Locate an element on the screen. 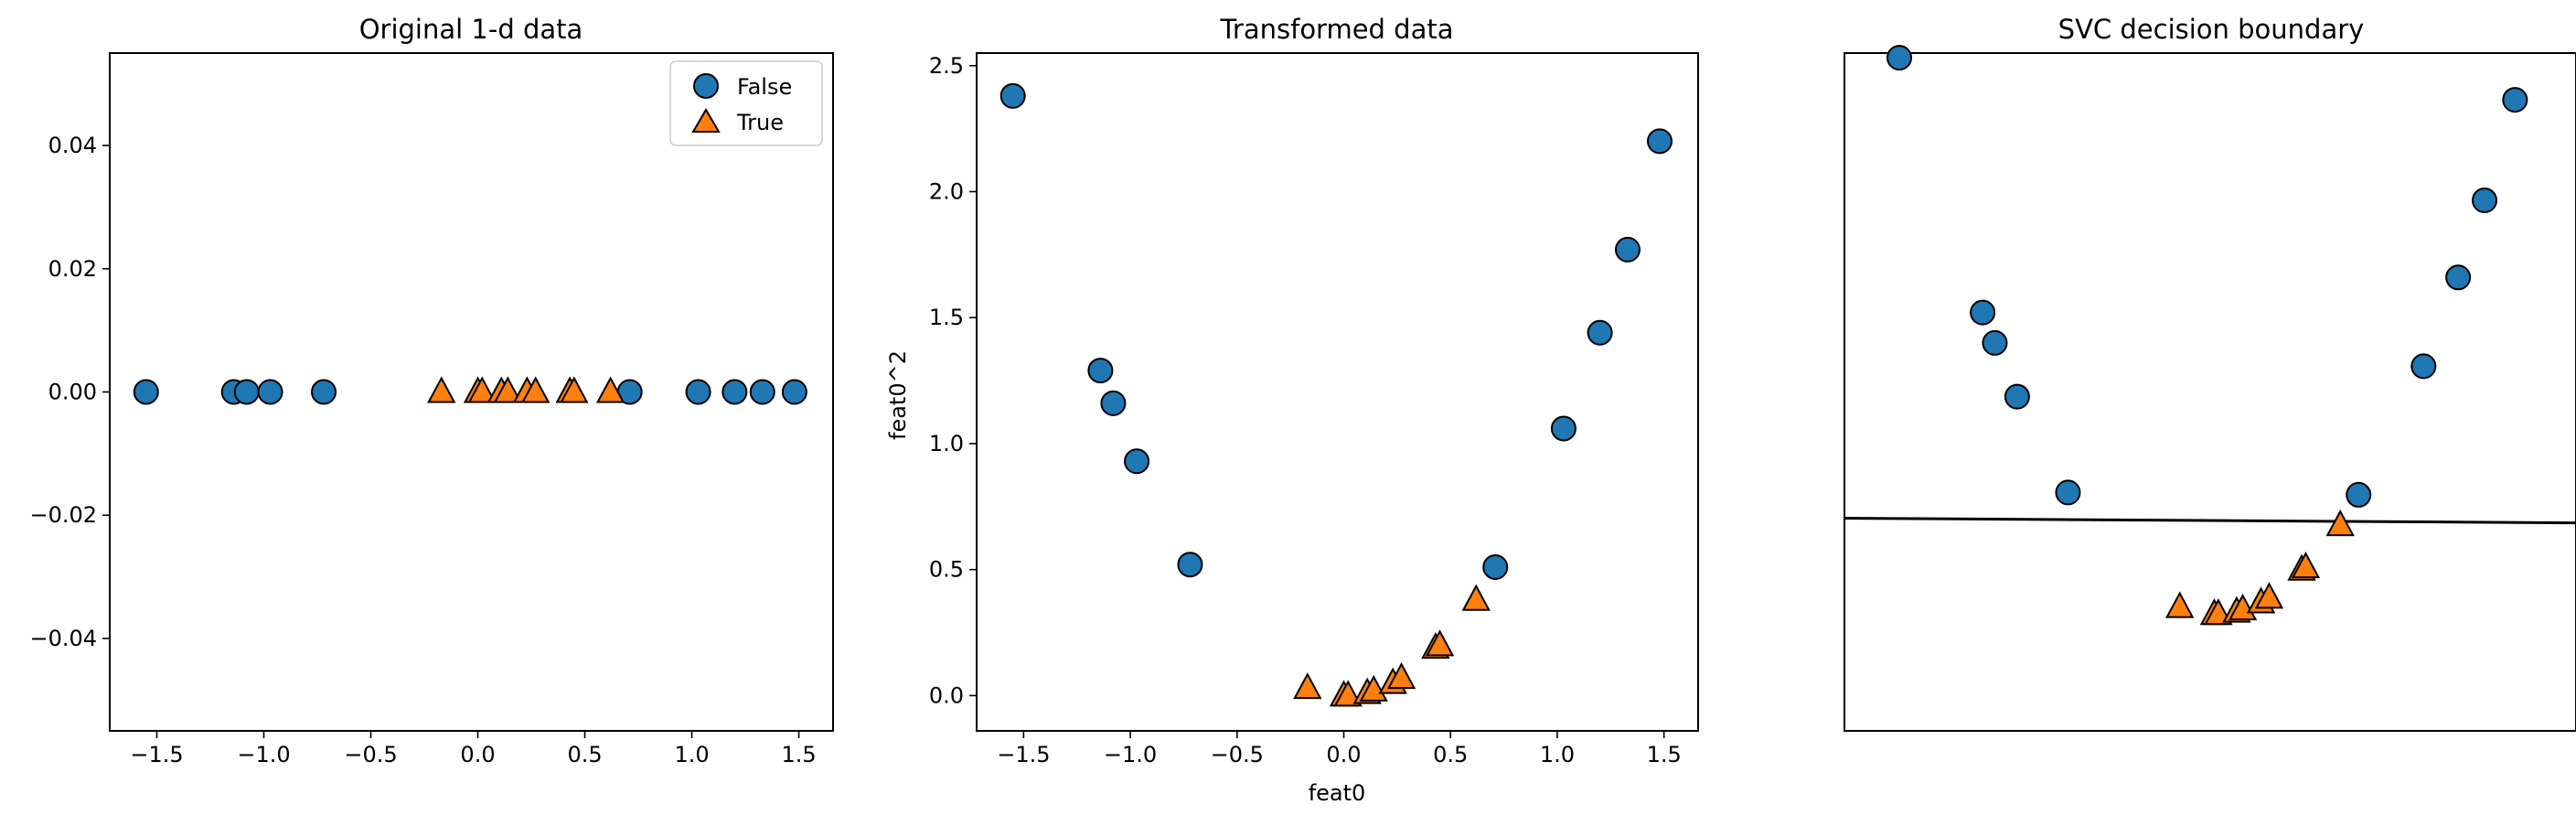 The width and height of the screenshot is (2576, 826). legend-label-false: False is located at coordinates (764, 87).